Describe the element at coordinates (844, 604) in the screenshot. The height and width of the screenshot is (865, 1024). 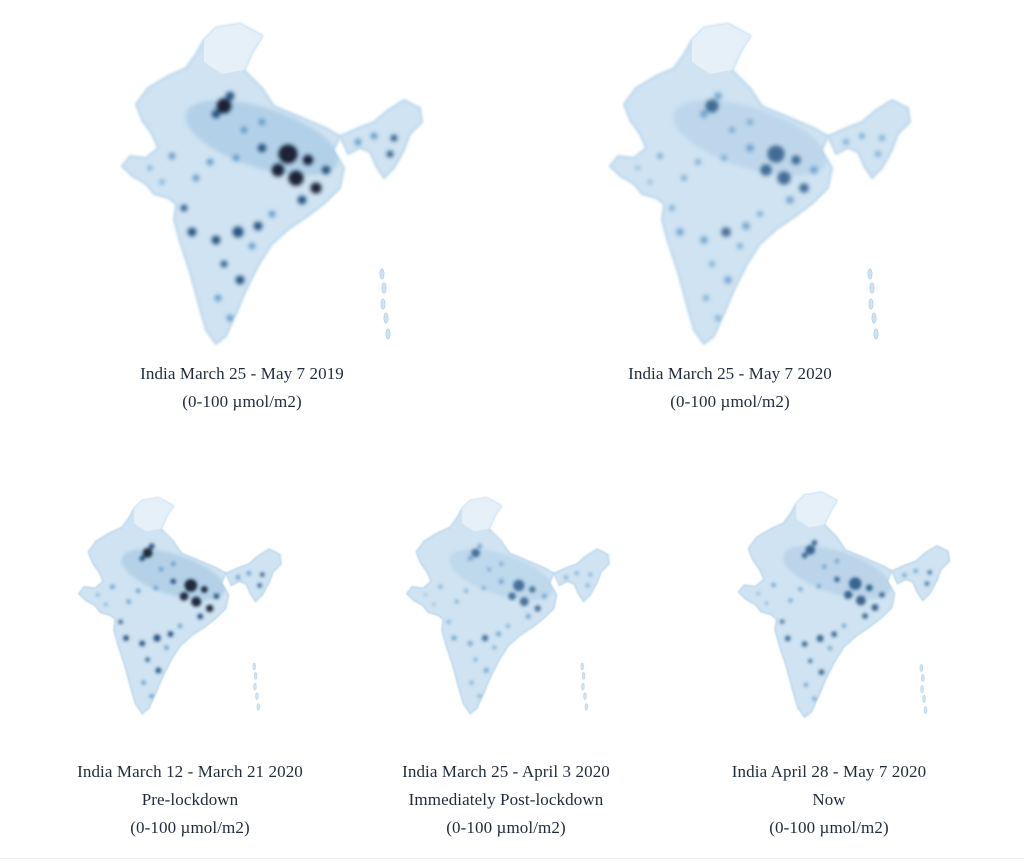
I see `map-panel-now` at that location.